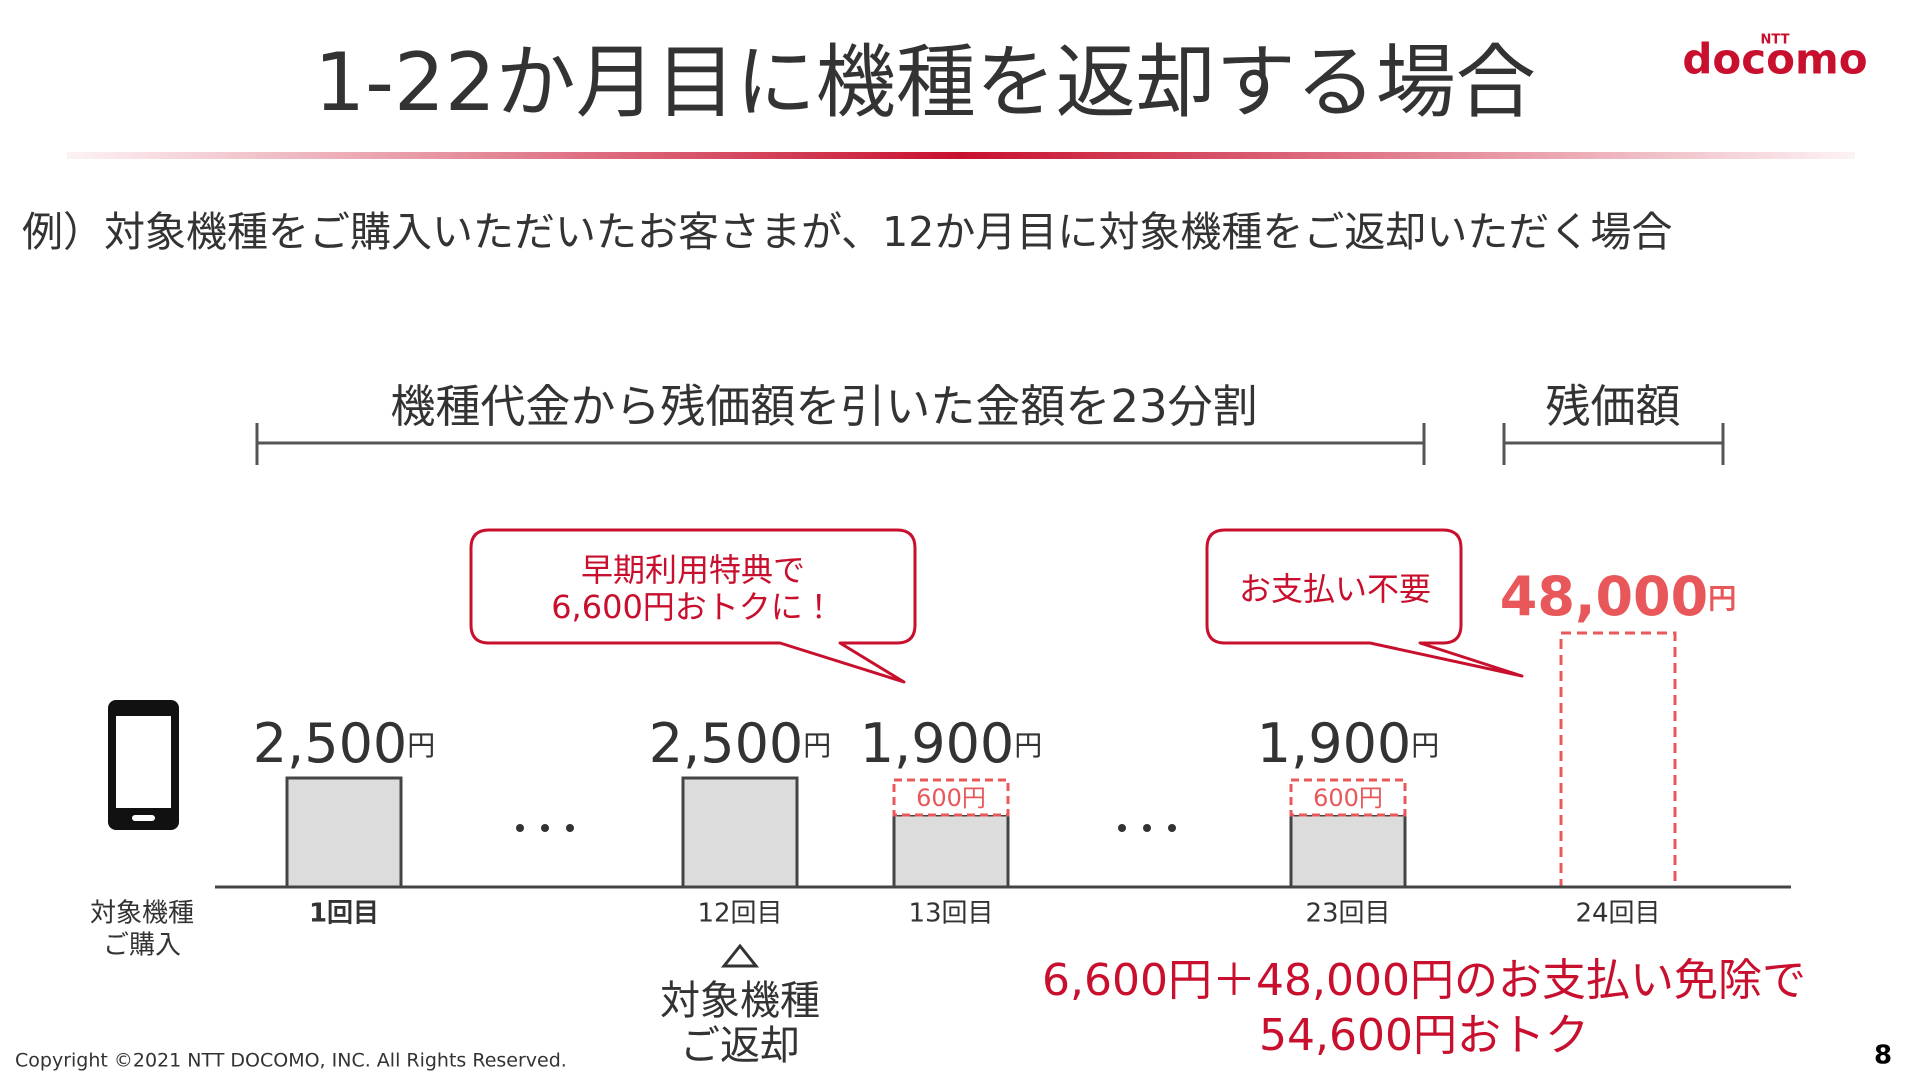  Describe the element at coordinates (990, 444) in the screenshot. I see `brackets` at that location.